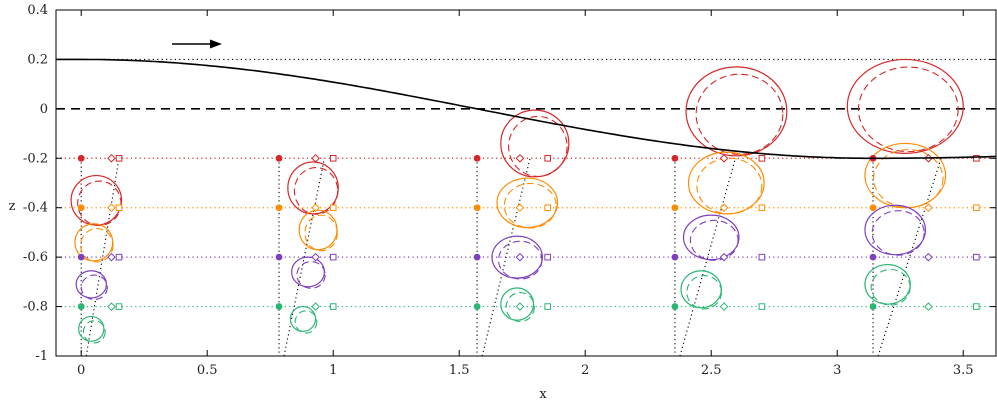  What do you see at coordinates (837, 370) in the screenshot?
I see `x-tick-label-6: 3` at bounding box center [837, 370].